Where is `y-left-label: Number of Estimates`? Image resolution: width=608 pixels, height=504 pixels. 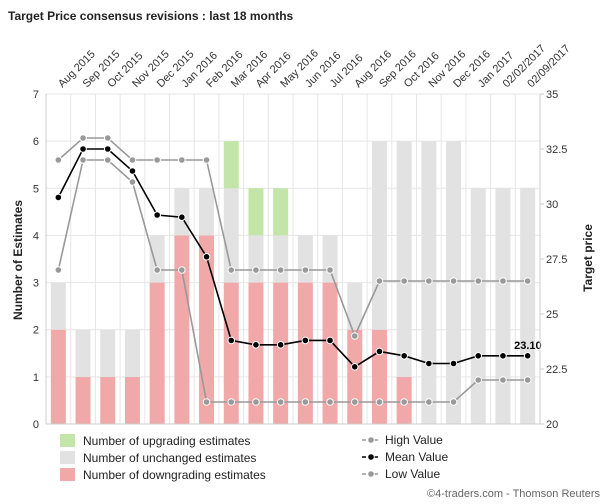 y-left-label: Number of Estimates is located at coordinates (18, 260).